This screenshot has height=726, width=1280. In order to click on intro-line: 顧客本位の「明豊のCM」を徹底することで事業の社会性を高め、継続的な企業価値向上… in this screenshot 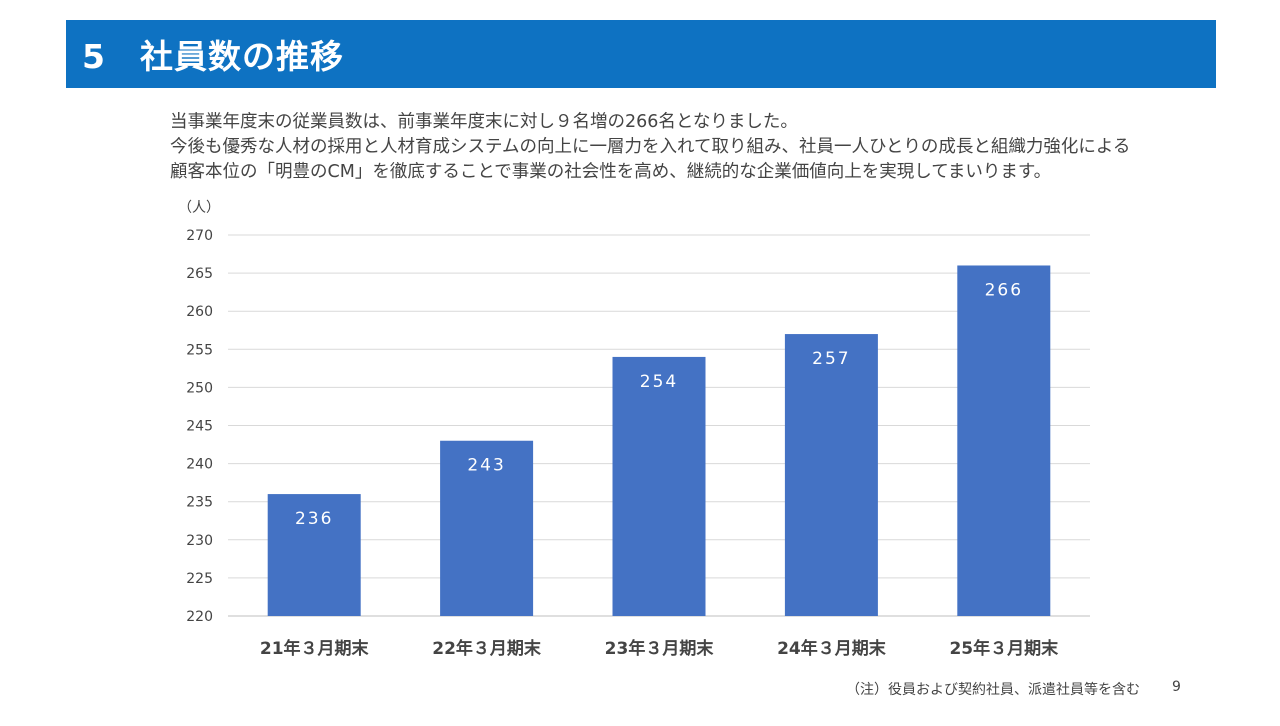, I will do `click(611, 172)`.